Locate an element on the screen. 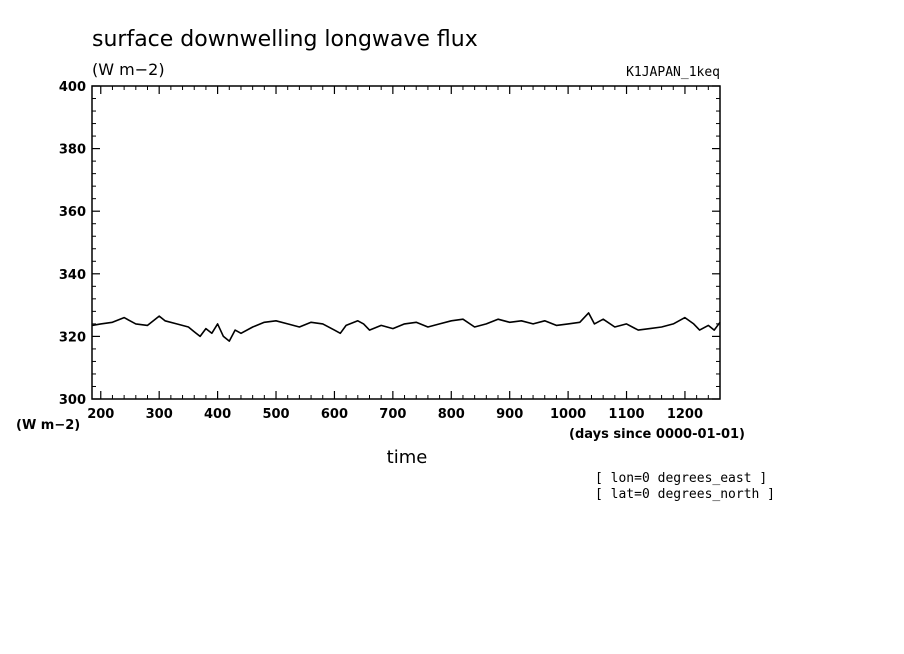 Image resolution: width=904 pixels, height=654 pixels. x-tick-label: 300 is located at coordinates (159, 414).